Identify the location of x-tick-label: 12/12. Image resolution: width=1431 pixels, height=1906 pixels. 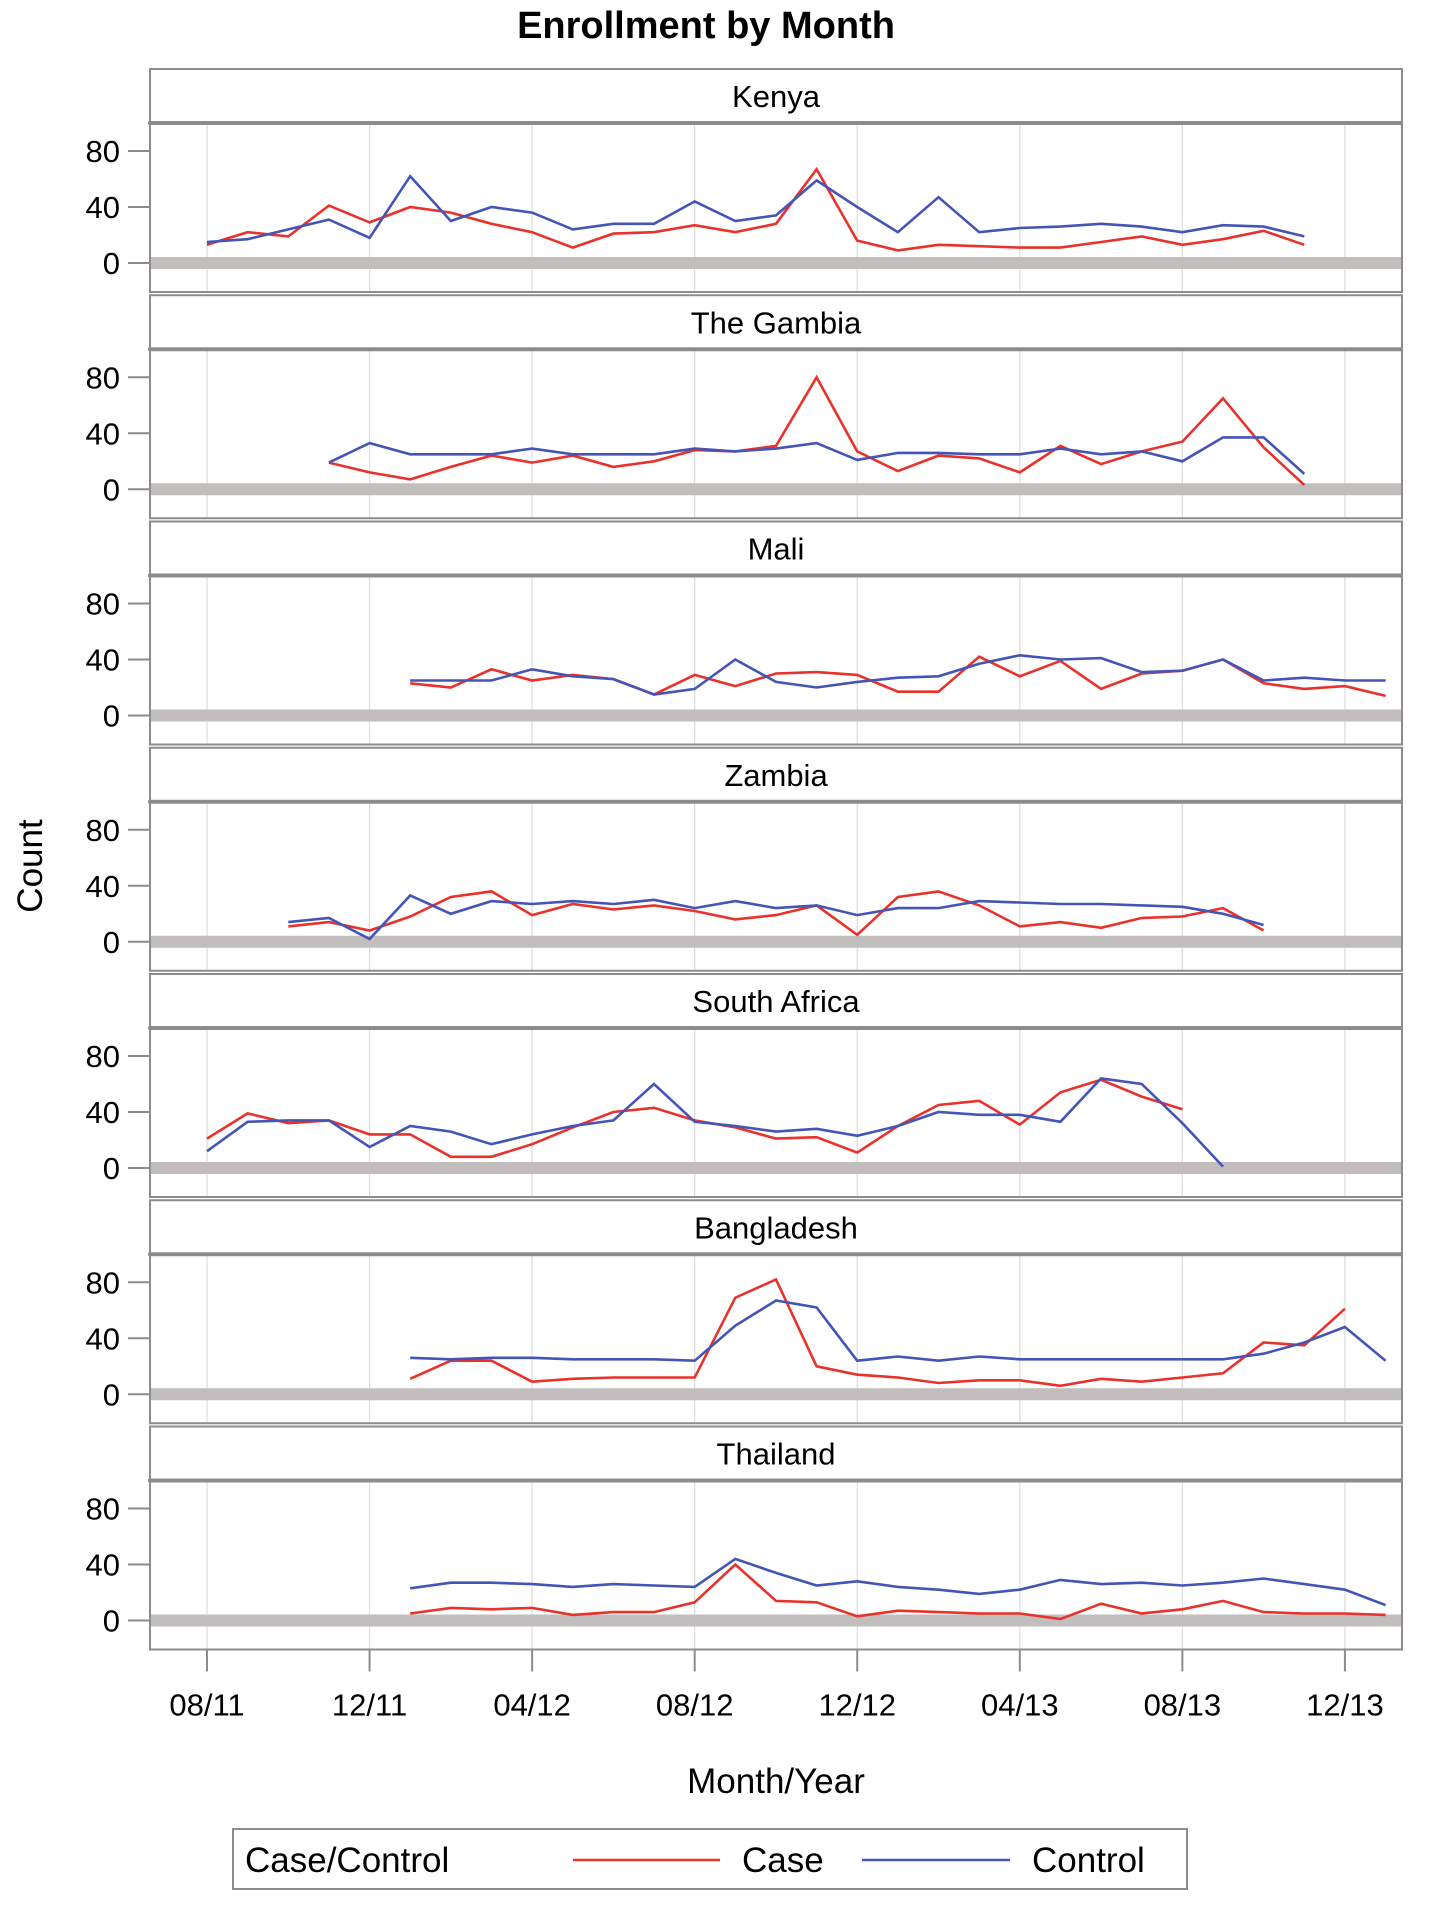
(857, 1705).